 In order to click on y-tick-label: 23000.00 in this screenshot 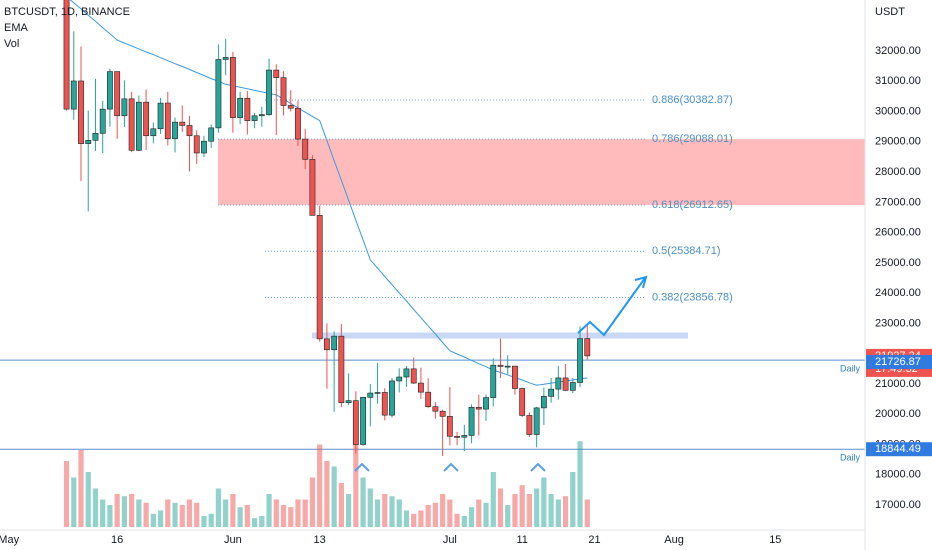, I will do `click(898, 323)`.